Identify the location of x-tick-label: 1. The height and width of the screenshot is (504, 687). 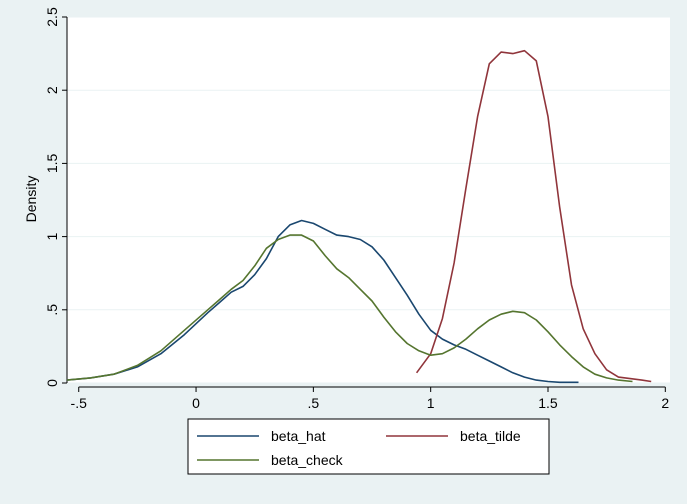
(431, 403).